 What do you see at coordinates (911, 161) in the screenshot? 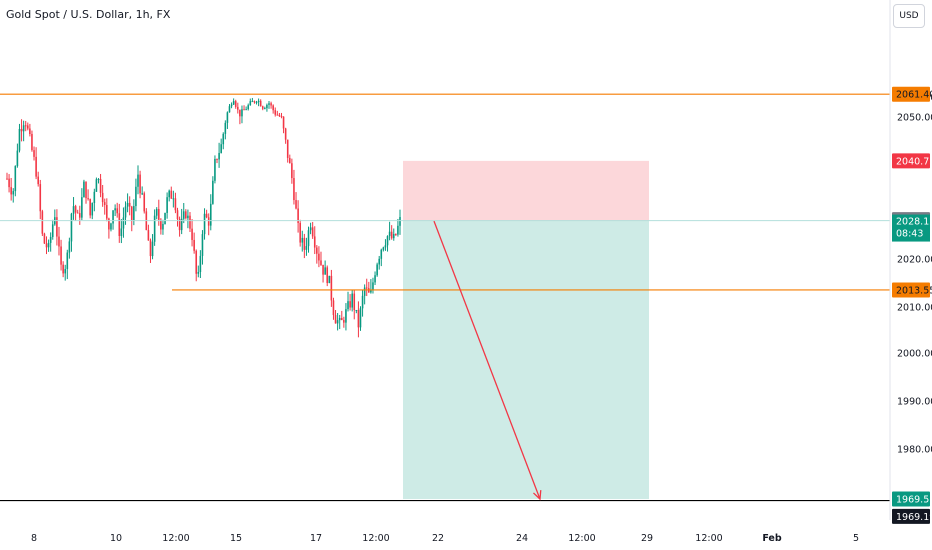
I see `stop-label-bg` at bounding box center [911, 161].